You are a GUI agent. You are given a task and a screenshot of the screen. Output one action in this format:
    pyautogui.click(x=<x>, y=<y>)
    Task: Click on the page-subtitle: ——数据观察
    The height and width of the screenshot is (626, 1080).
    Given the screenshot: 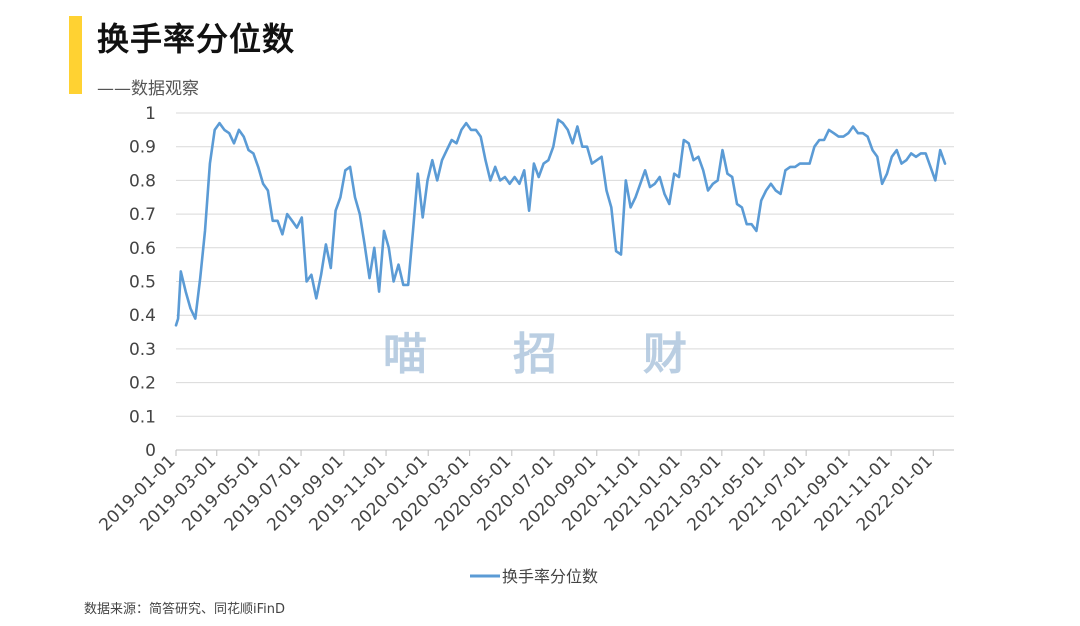 What is the action you would take?
    pyautogui.click(x=148, y=89)
    